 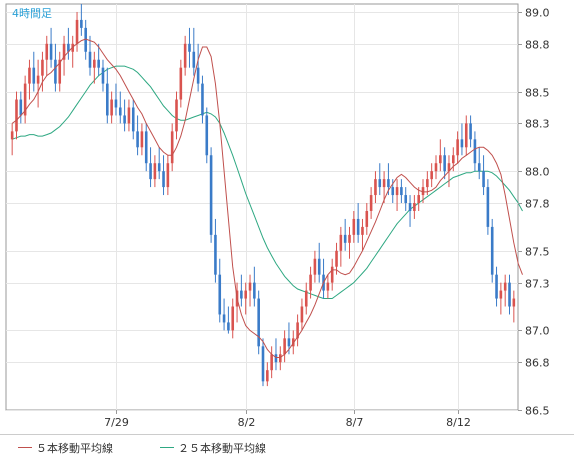 I want to click on x-tick-label: 8/2, so click(x=247, y=422).